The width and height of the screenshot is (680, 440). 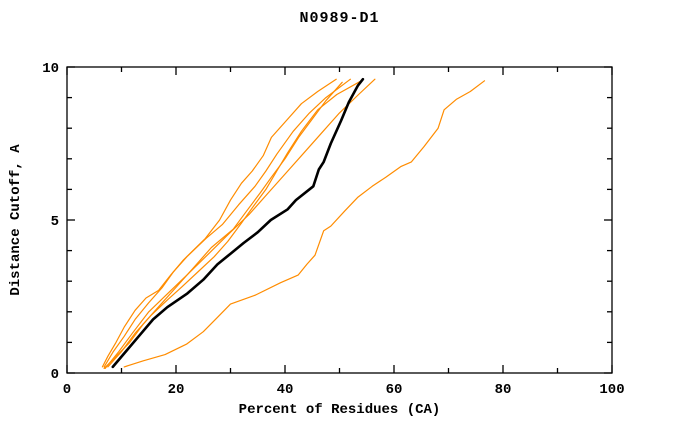 What do you see at coordinates (394, 390) in the screenshot?
I see `x-tick-label: 60` at bounding box center [394, 390].